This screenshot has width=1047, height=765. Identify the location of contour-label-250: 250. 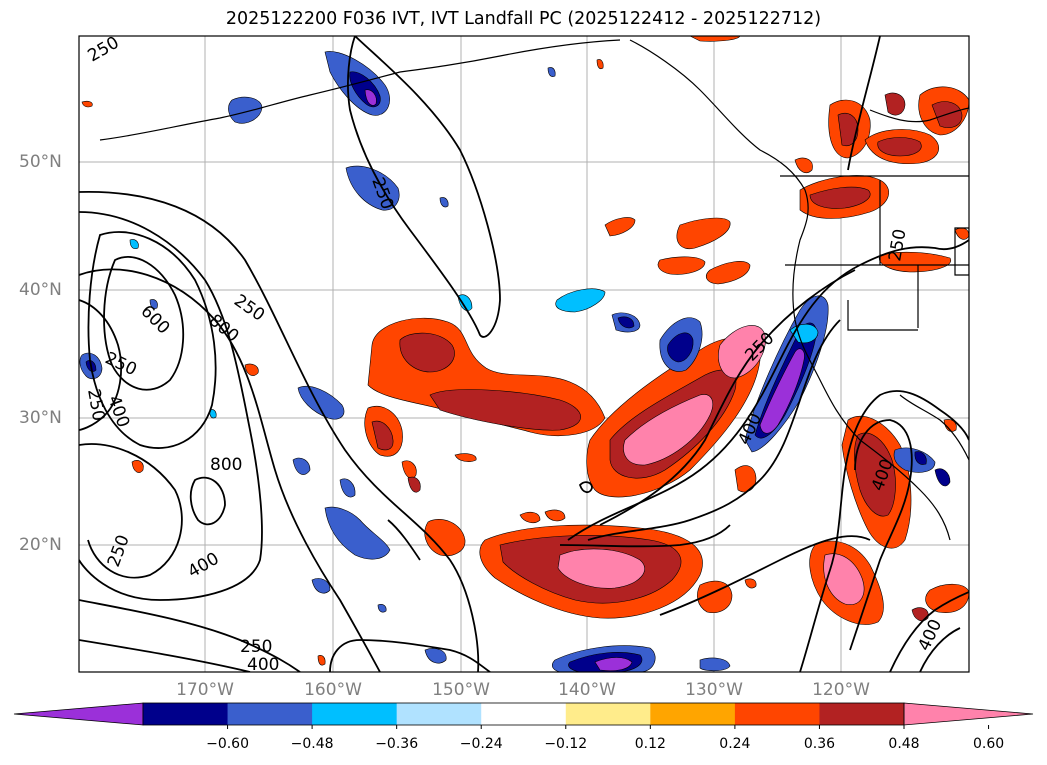
(256, 647).